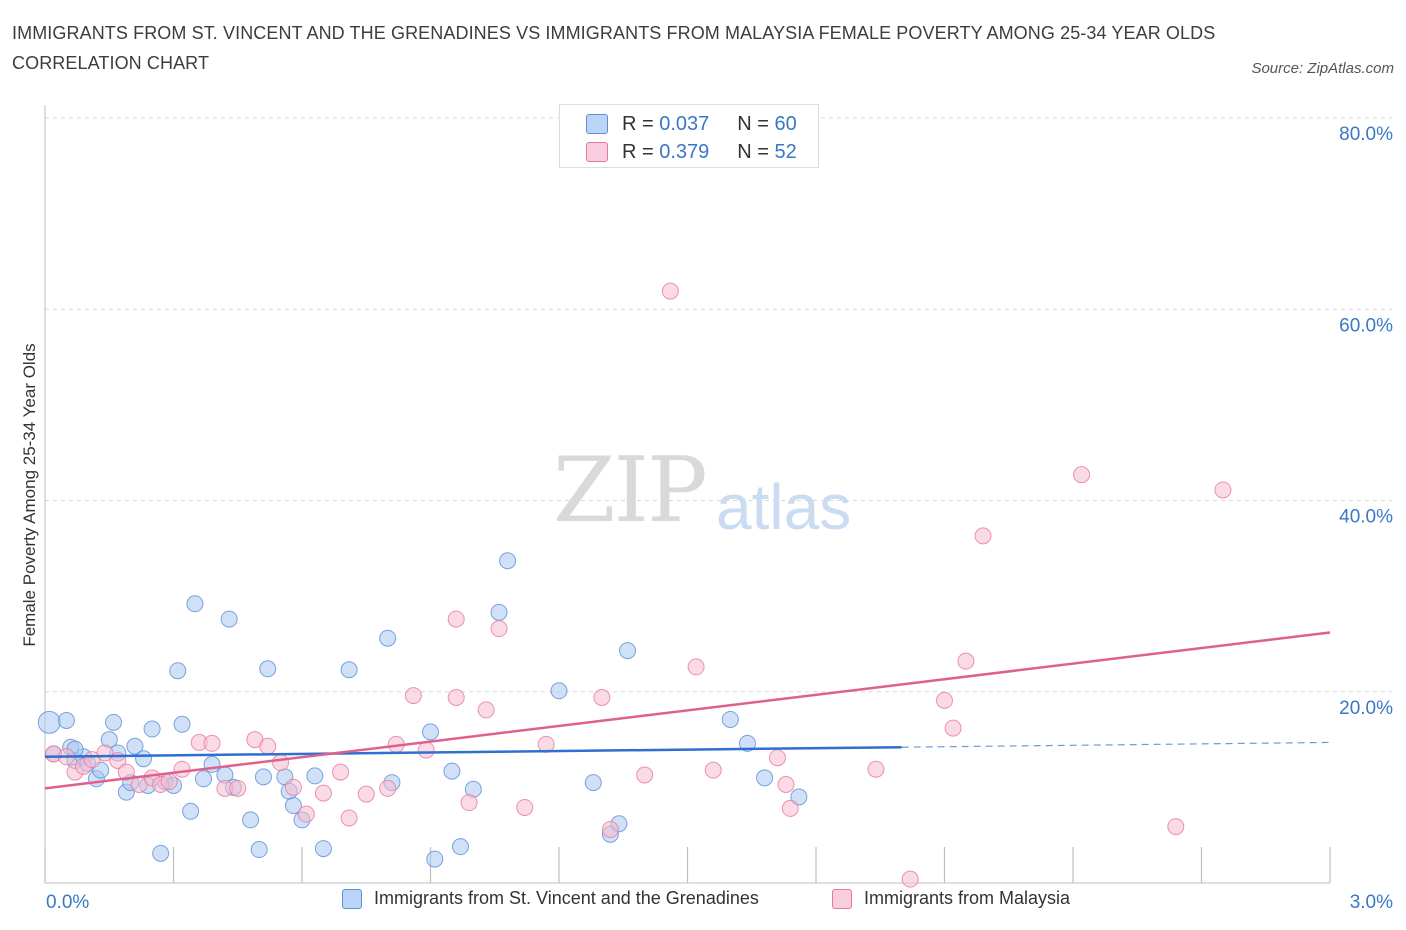 Image resolution: width=1406 pixels, height=930 pixels. Describe the element at coordinates (1366, 134) in the screenshot. I see `y-tick-label: 80.0%` at that location.